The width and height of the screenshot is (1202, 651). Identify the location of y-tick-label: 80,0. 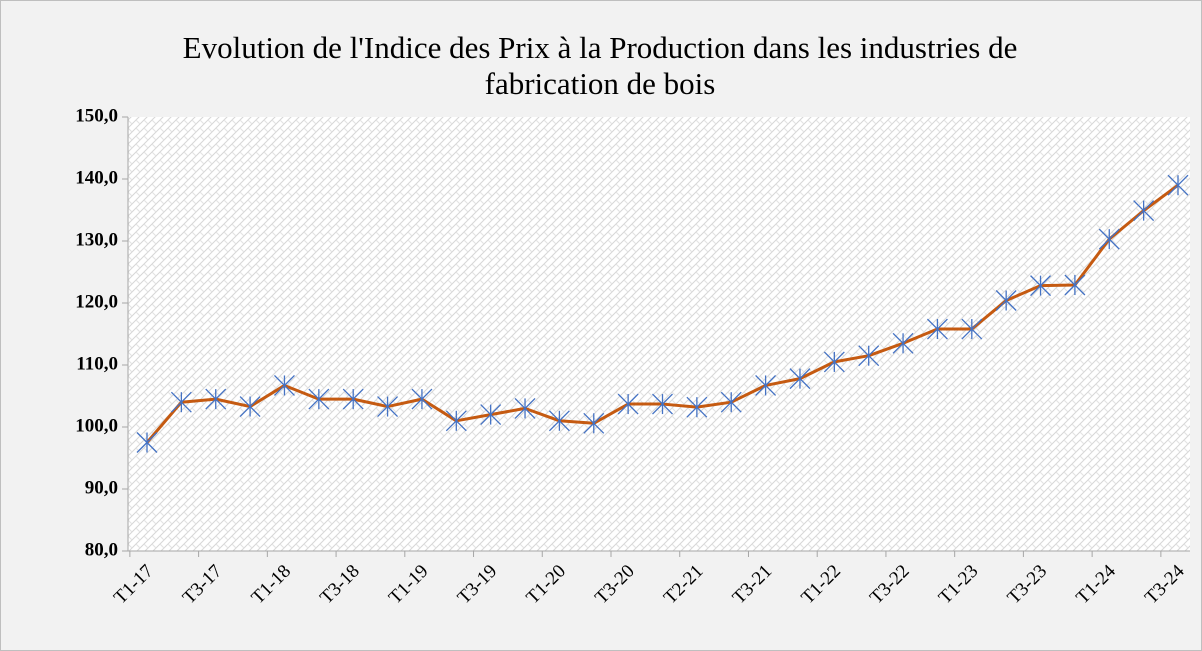
(101, 549).